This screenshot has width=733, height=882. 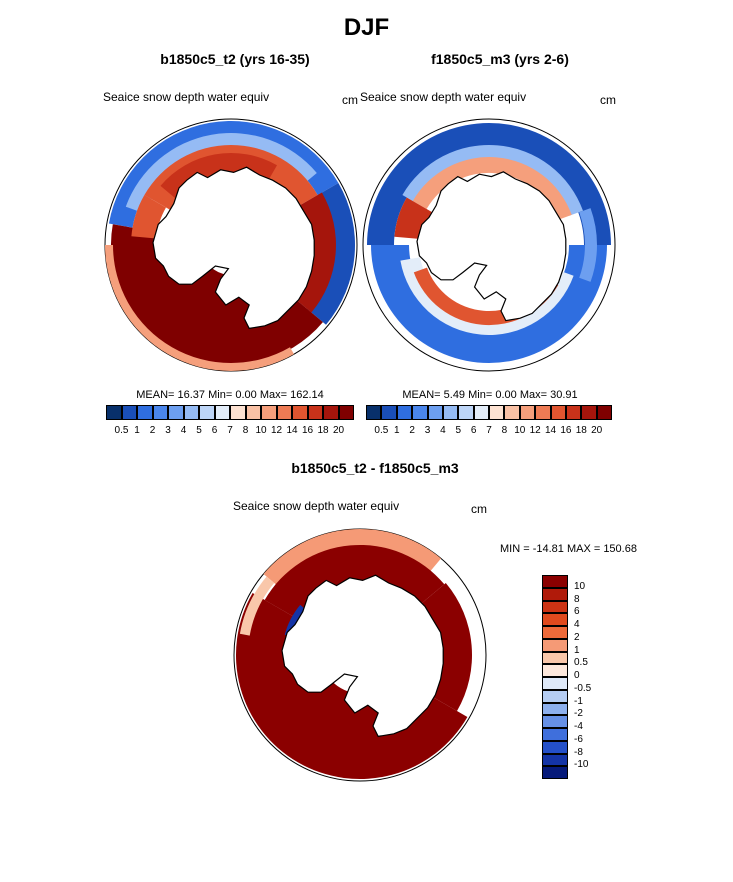 What do you see at coordinates (577, 675) in the screenshot?
I see `colorbar-tick-label: 0` at bounding box center [577, 675].